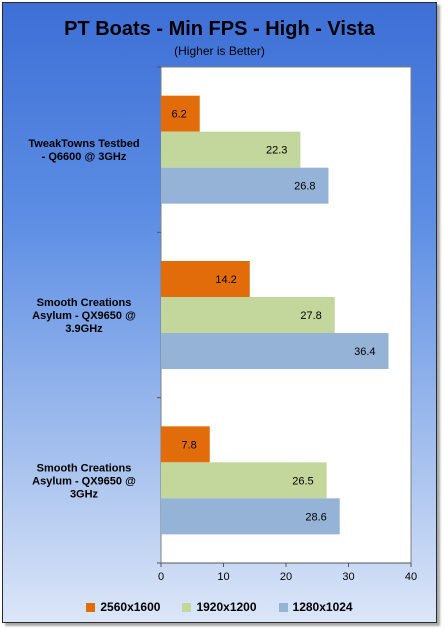 This screenshot has height=629, width=445. I want to click on chart-title: PT Boats - Min FPS - High - Vista, so click(219, 29).